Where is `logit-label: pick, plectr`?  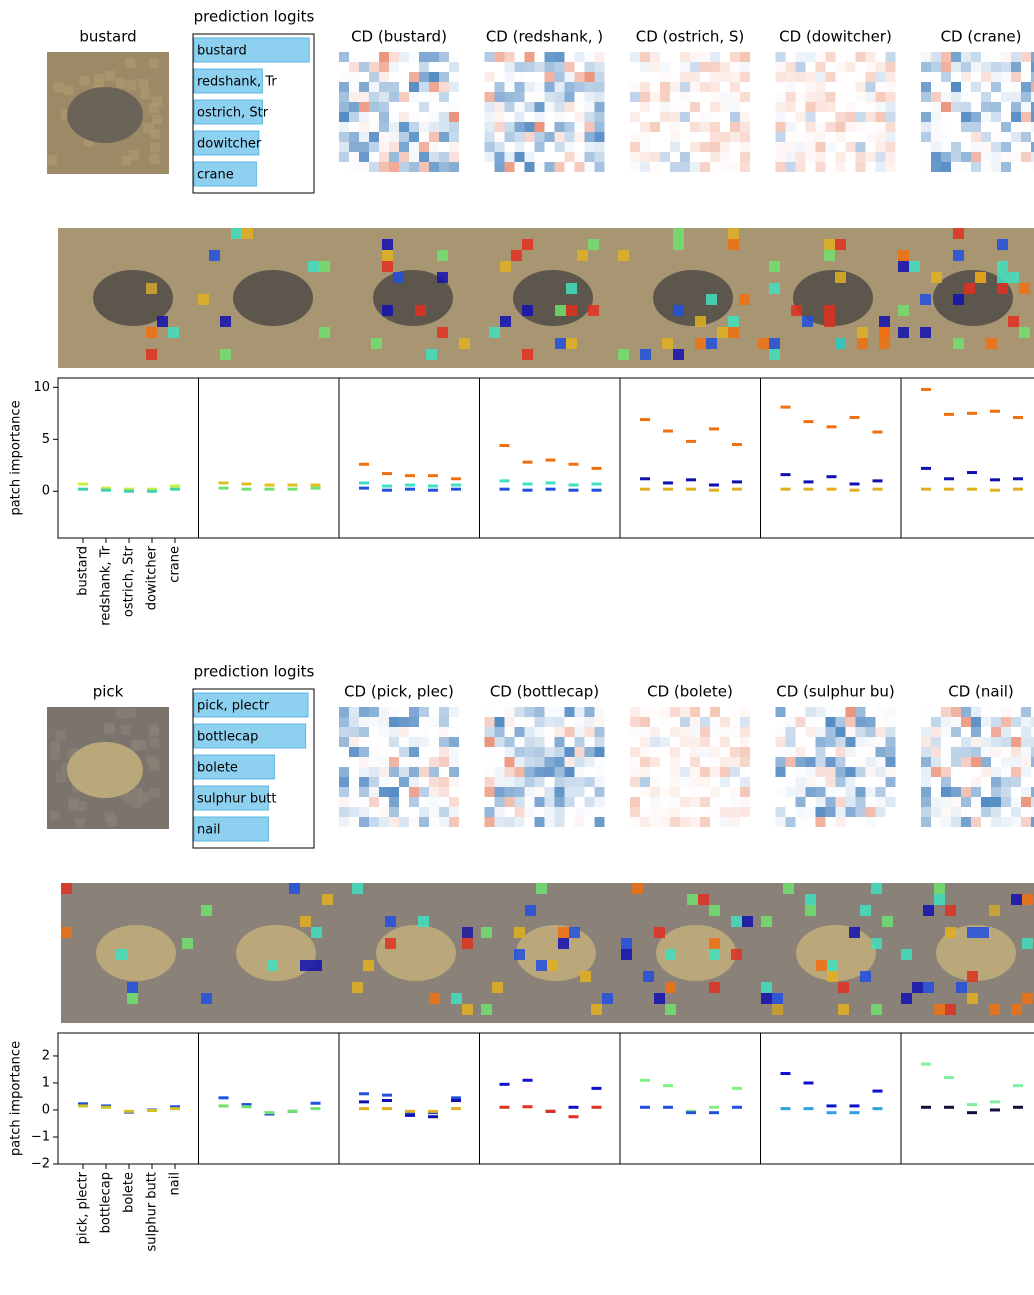
logit-label: pick, plectr is located at coordinates (233, 706).